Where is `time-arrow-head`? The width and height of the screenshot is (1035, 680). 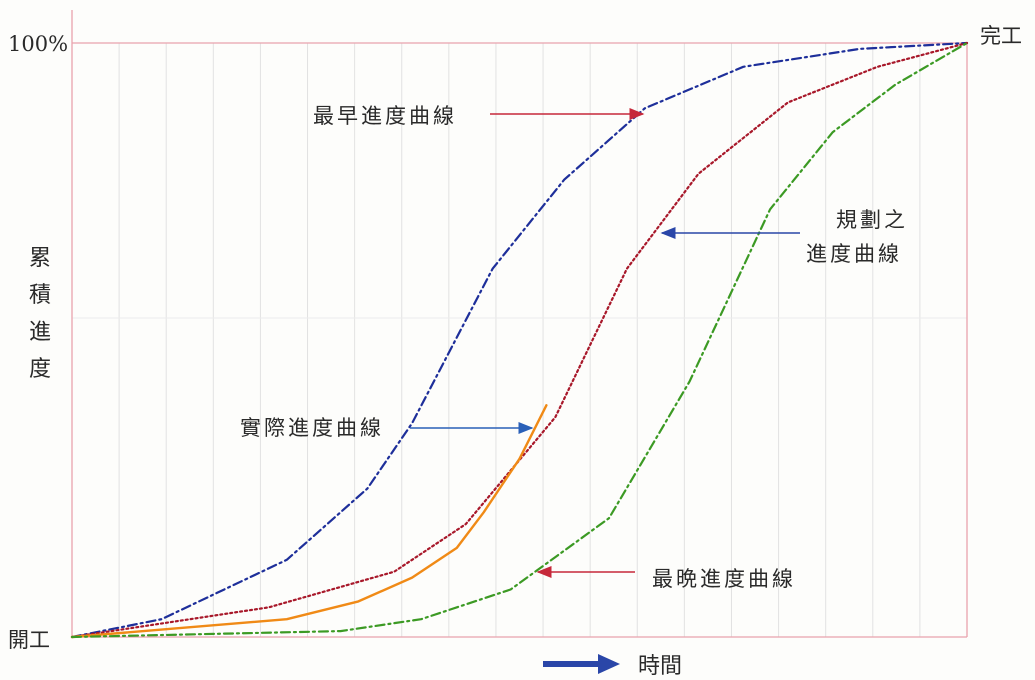 time-arrow-head is located at coordinates (609, 664).